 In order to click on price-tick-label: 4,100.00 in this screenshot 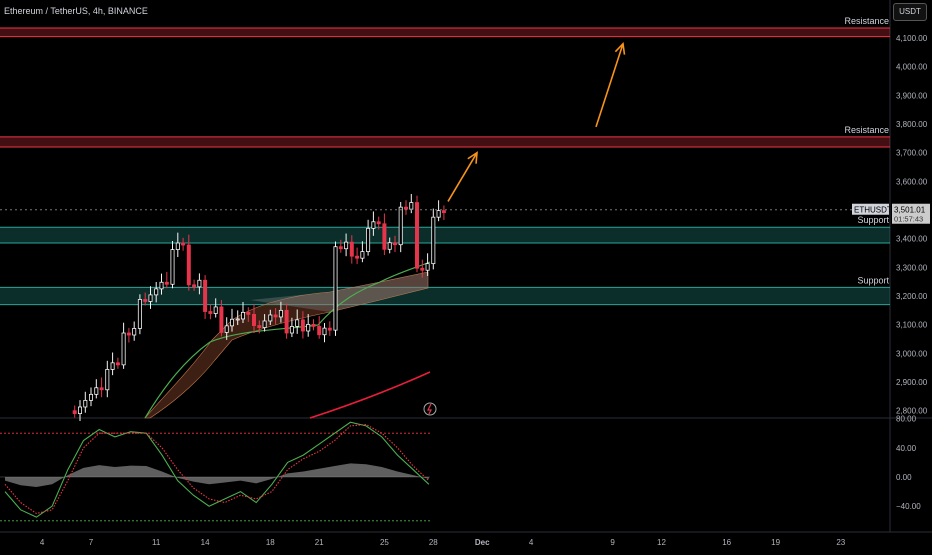, I will do `click(912, 38)`.